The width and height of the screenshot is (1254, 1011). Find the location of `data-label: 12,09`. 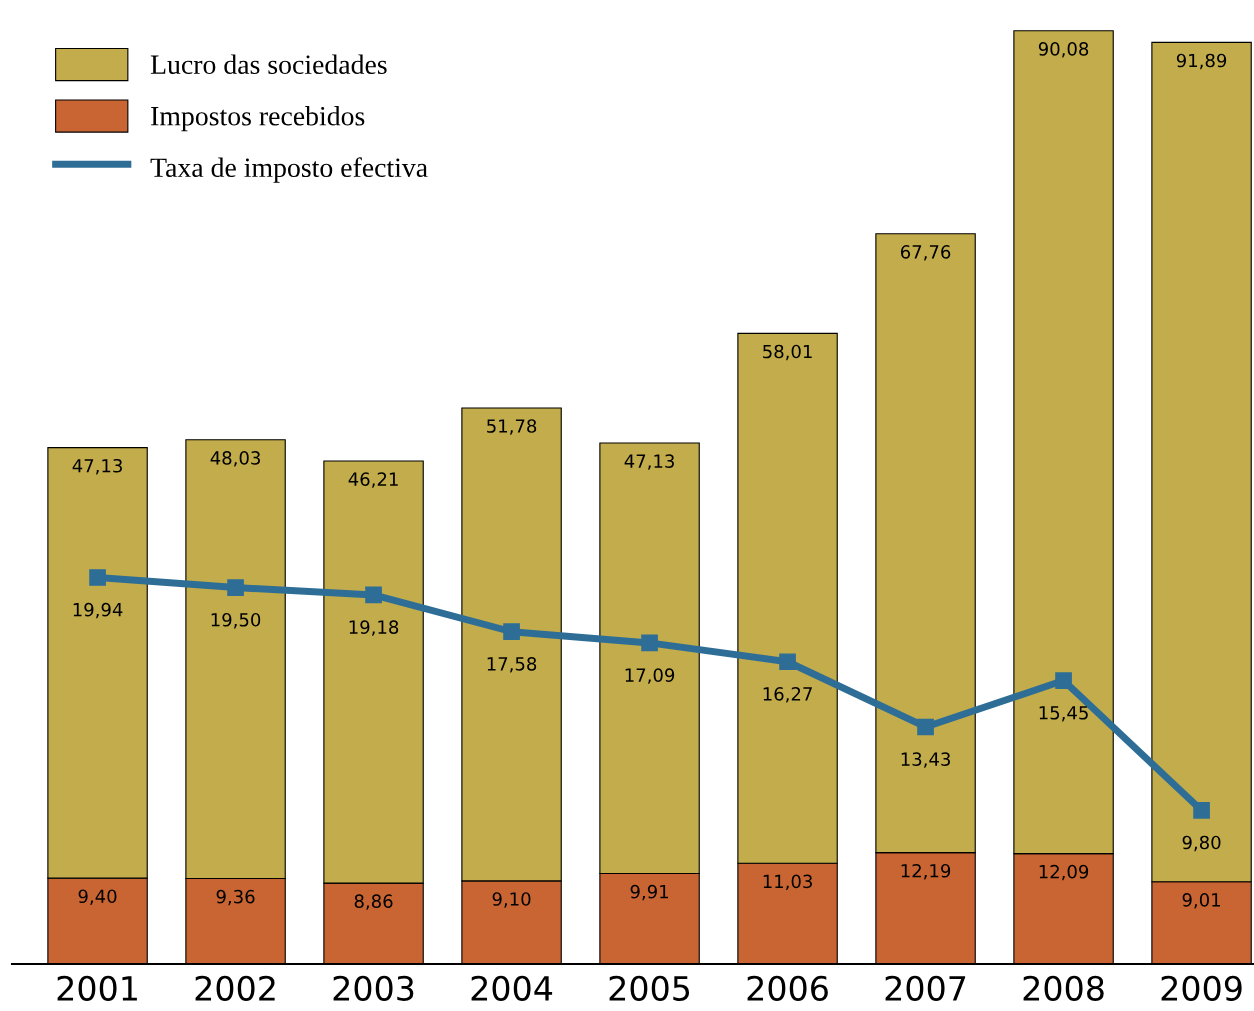

data-label: 12,09 is located at coordinates (1064, 872).